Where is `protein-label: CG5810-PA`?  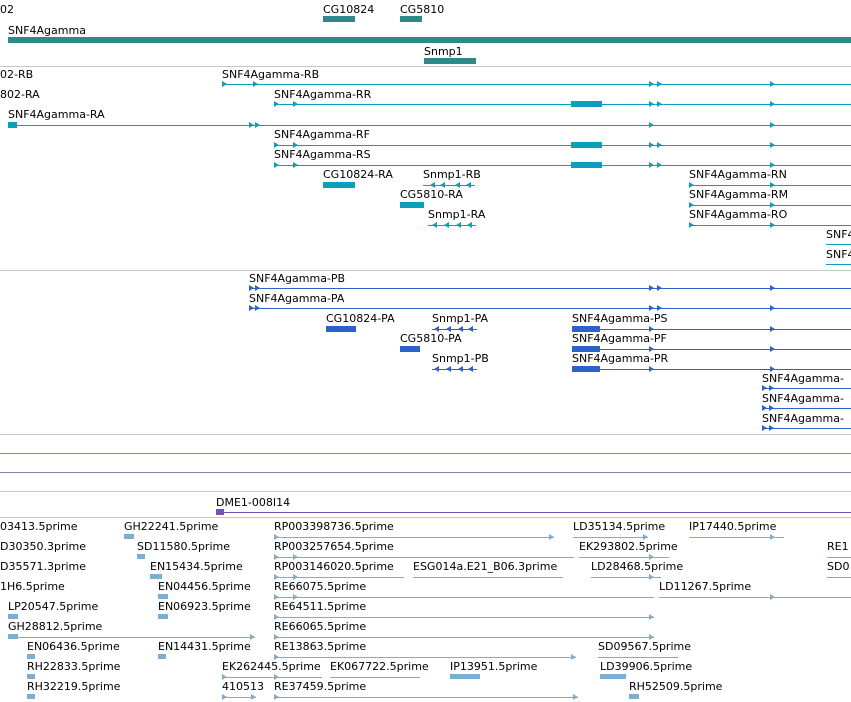
protein-label: CG5810-PA is located at coordinates (431, 338).